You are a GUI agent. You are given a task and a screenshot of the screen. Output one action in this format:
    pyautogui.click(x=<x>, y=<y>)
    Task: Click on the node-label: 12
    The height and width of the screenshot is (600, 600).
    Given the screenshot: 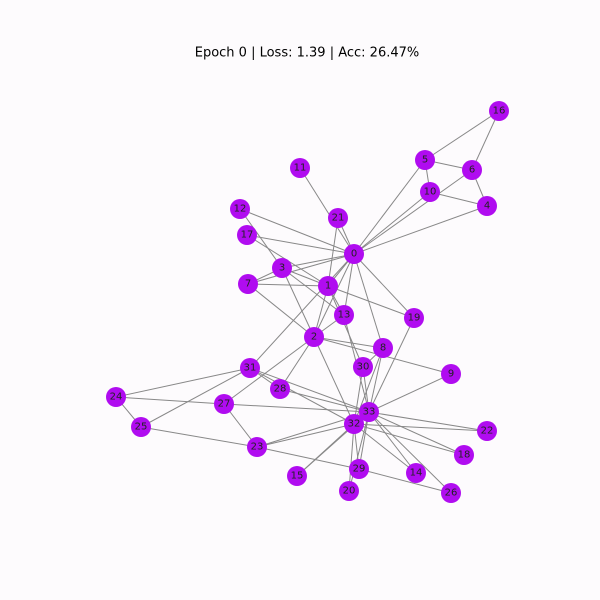 What is the action you would take?
    pyautogui.click(x=240, y=209)
    